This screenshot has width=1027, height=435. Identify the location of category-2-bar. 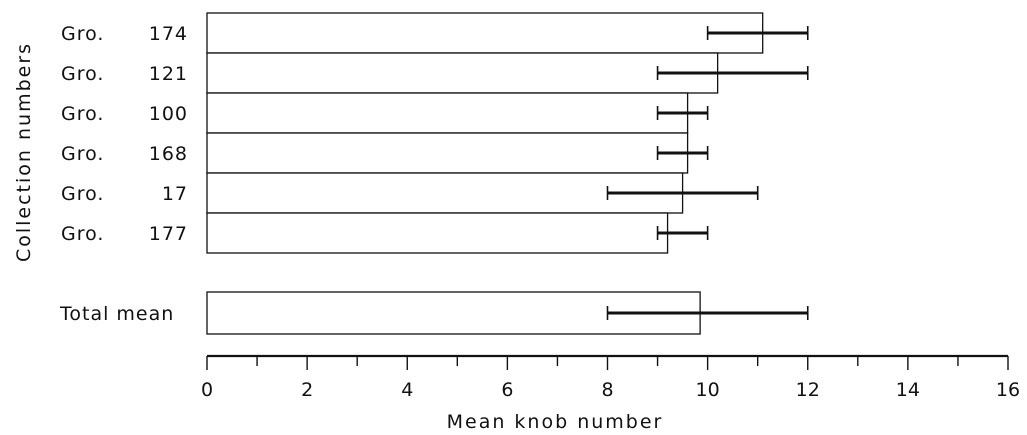
(447, 113).